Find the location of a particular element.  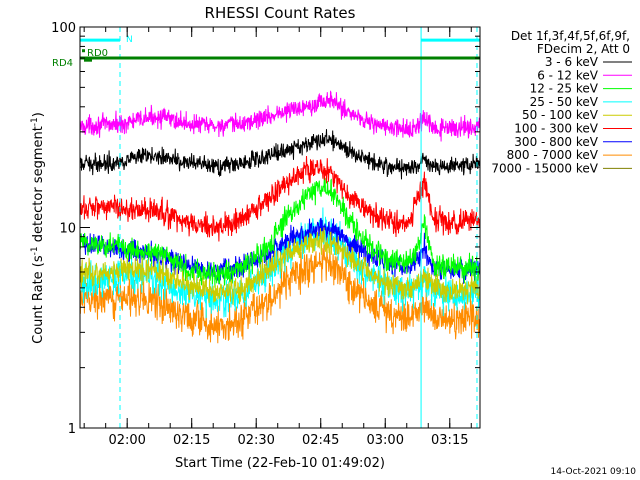

y-axis-label-sup1: -1 is located at coordinates (35, 250).